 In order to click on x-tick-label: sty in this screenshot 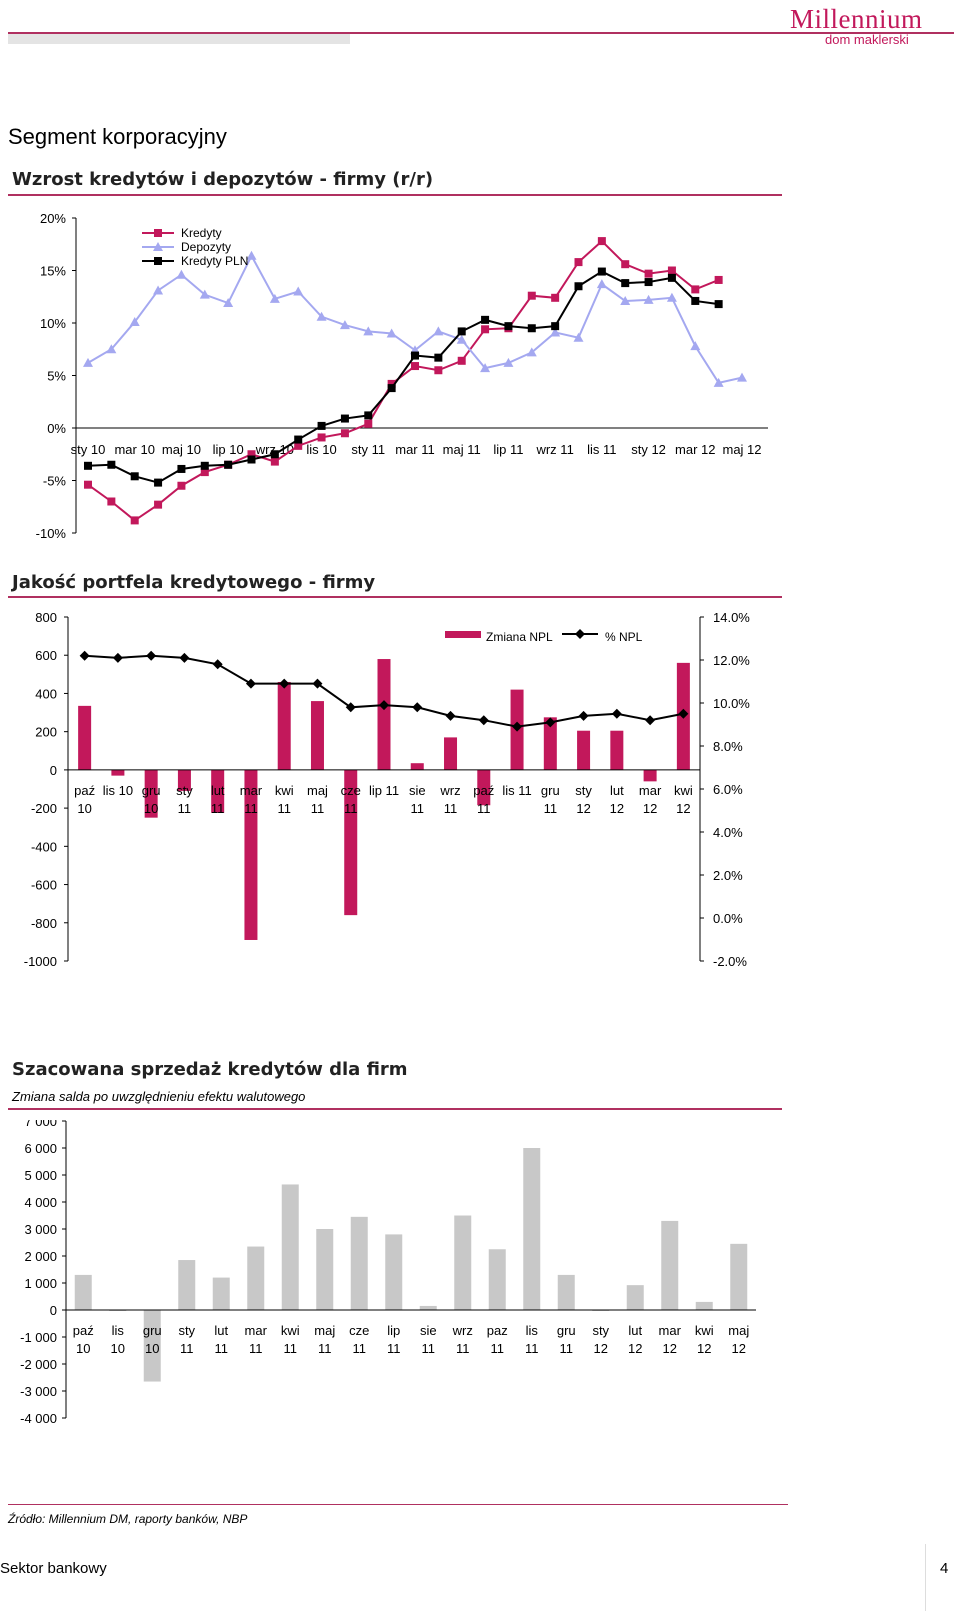, I will do `click(186, 1330)`.